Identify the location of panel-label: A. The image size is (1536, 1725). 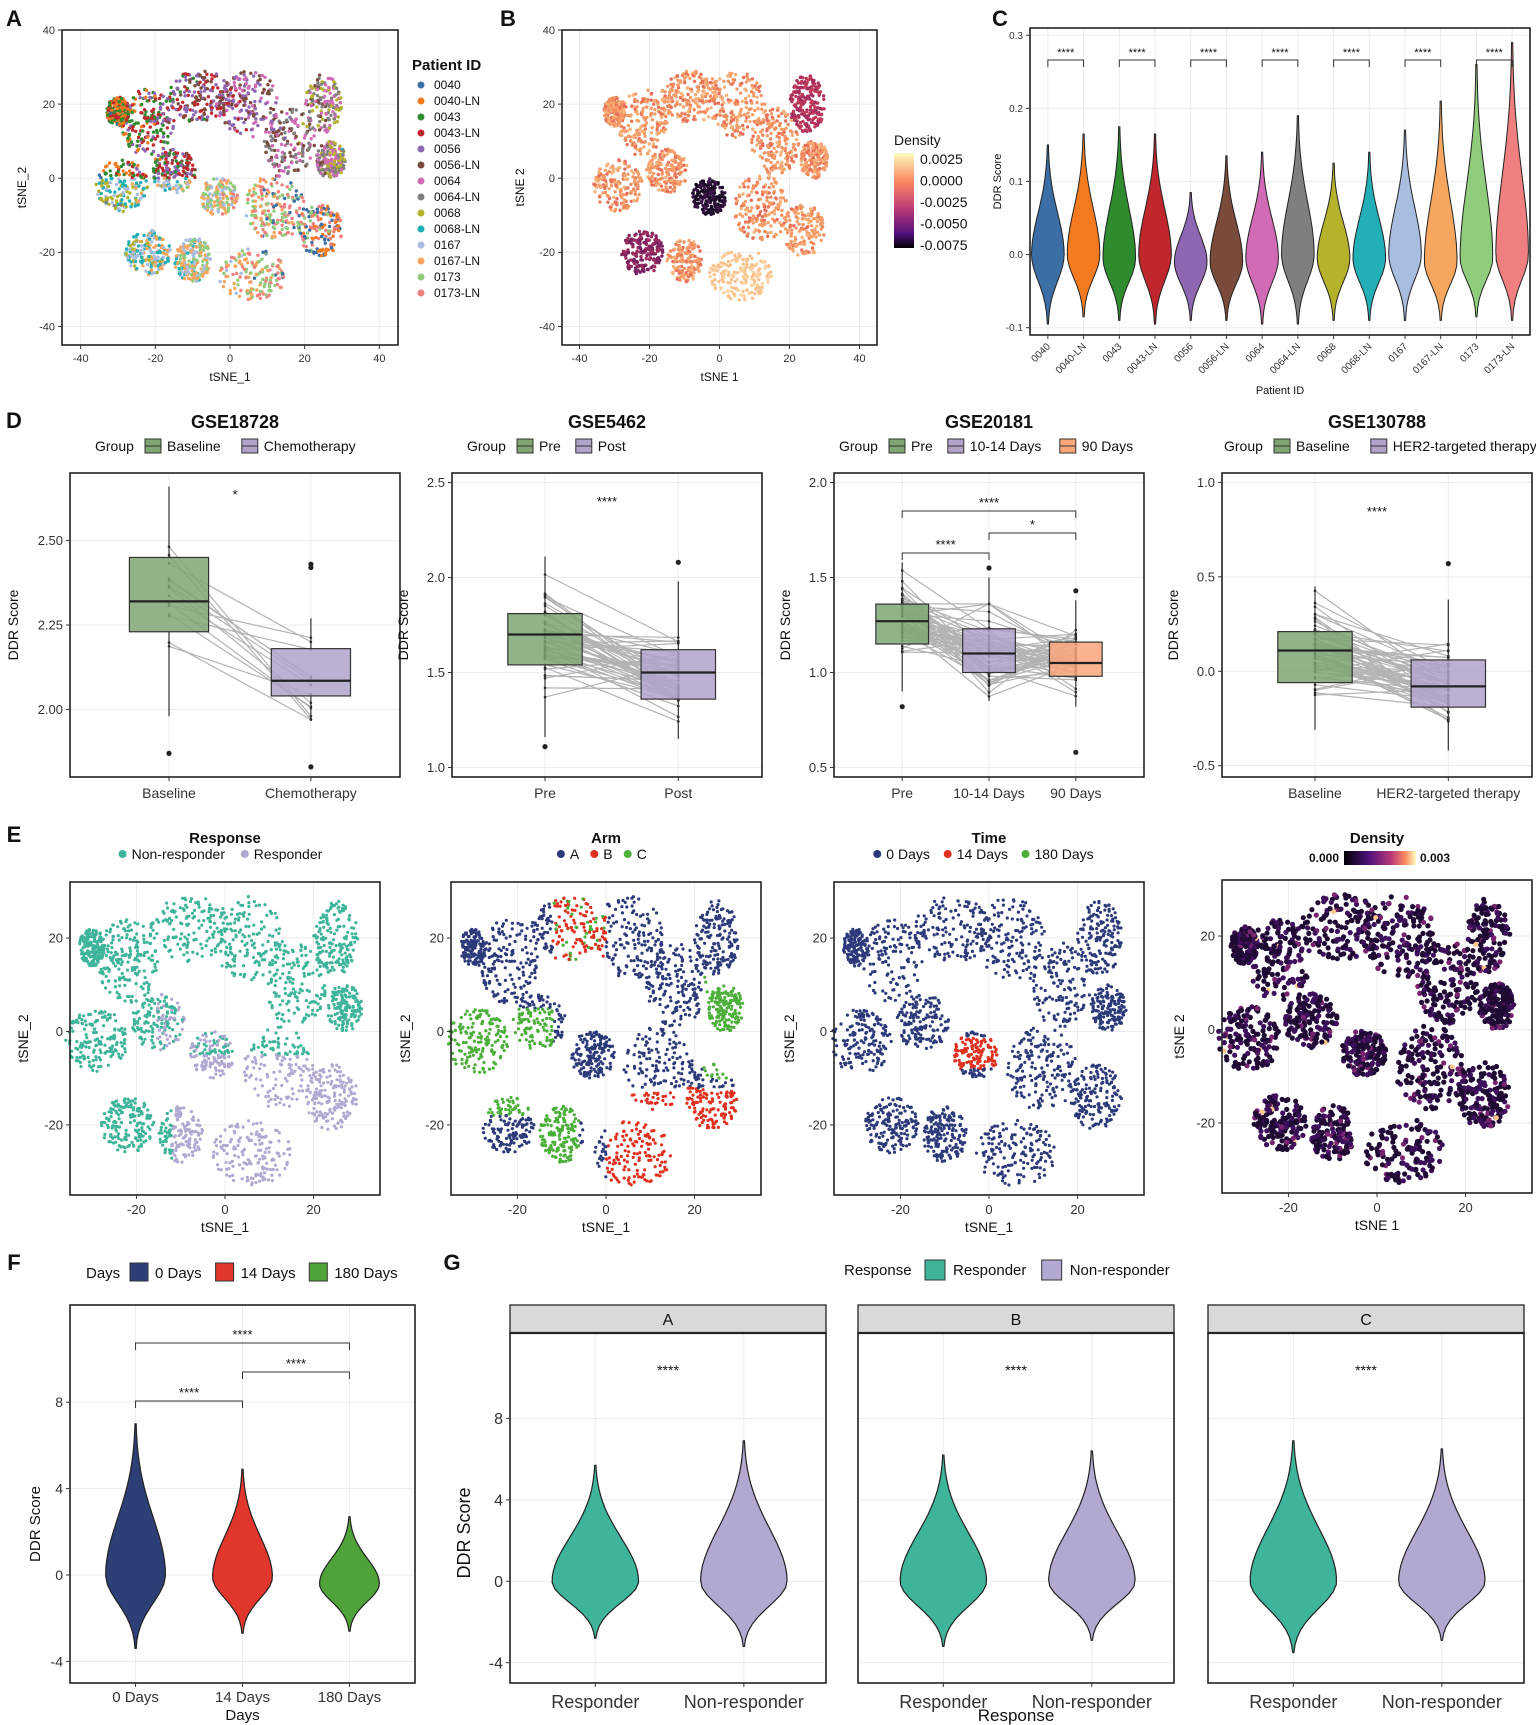
(14, 18).